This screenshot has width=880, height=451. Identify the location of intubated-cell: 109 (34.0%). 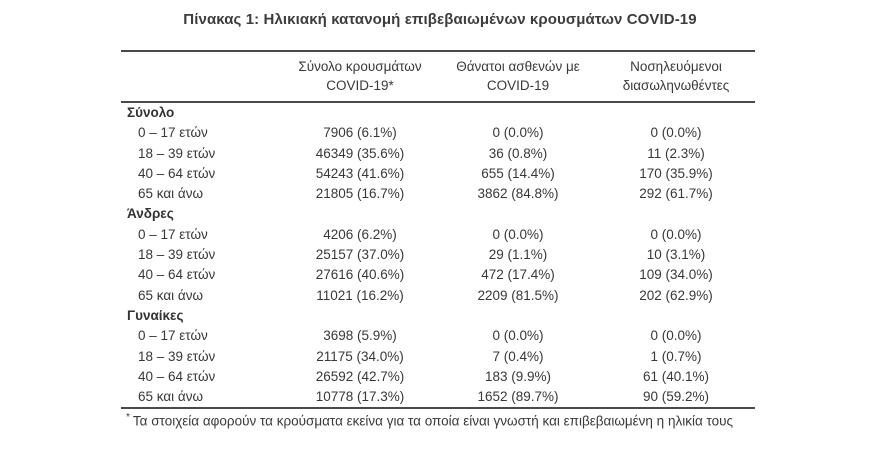
(676, 275).